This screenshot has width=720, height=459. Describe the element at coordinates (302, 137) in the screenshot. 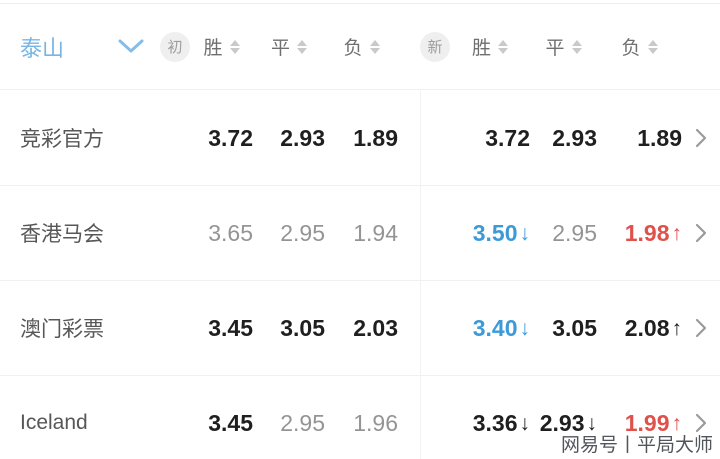

I see `initial-odds-value: 2.93` at that location.